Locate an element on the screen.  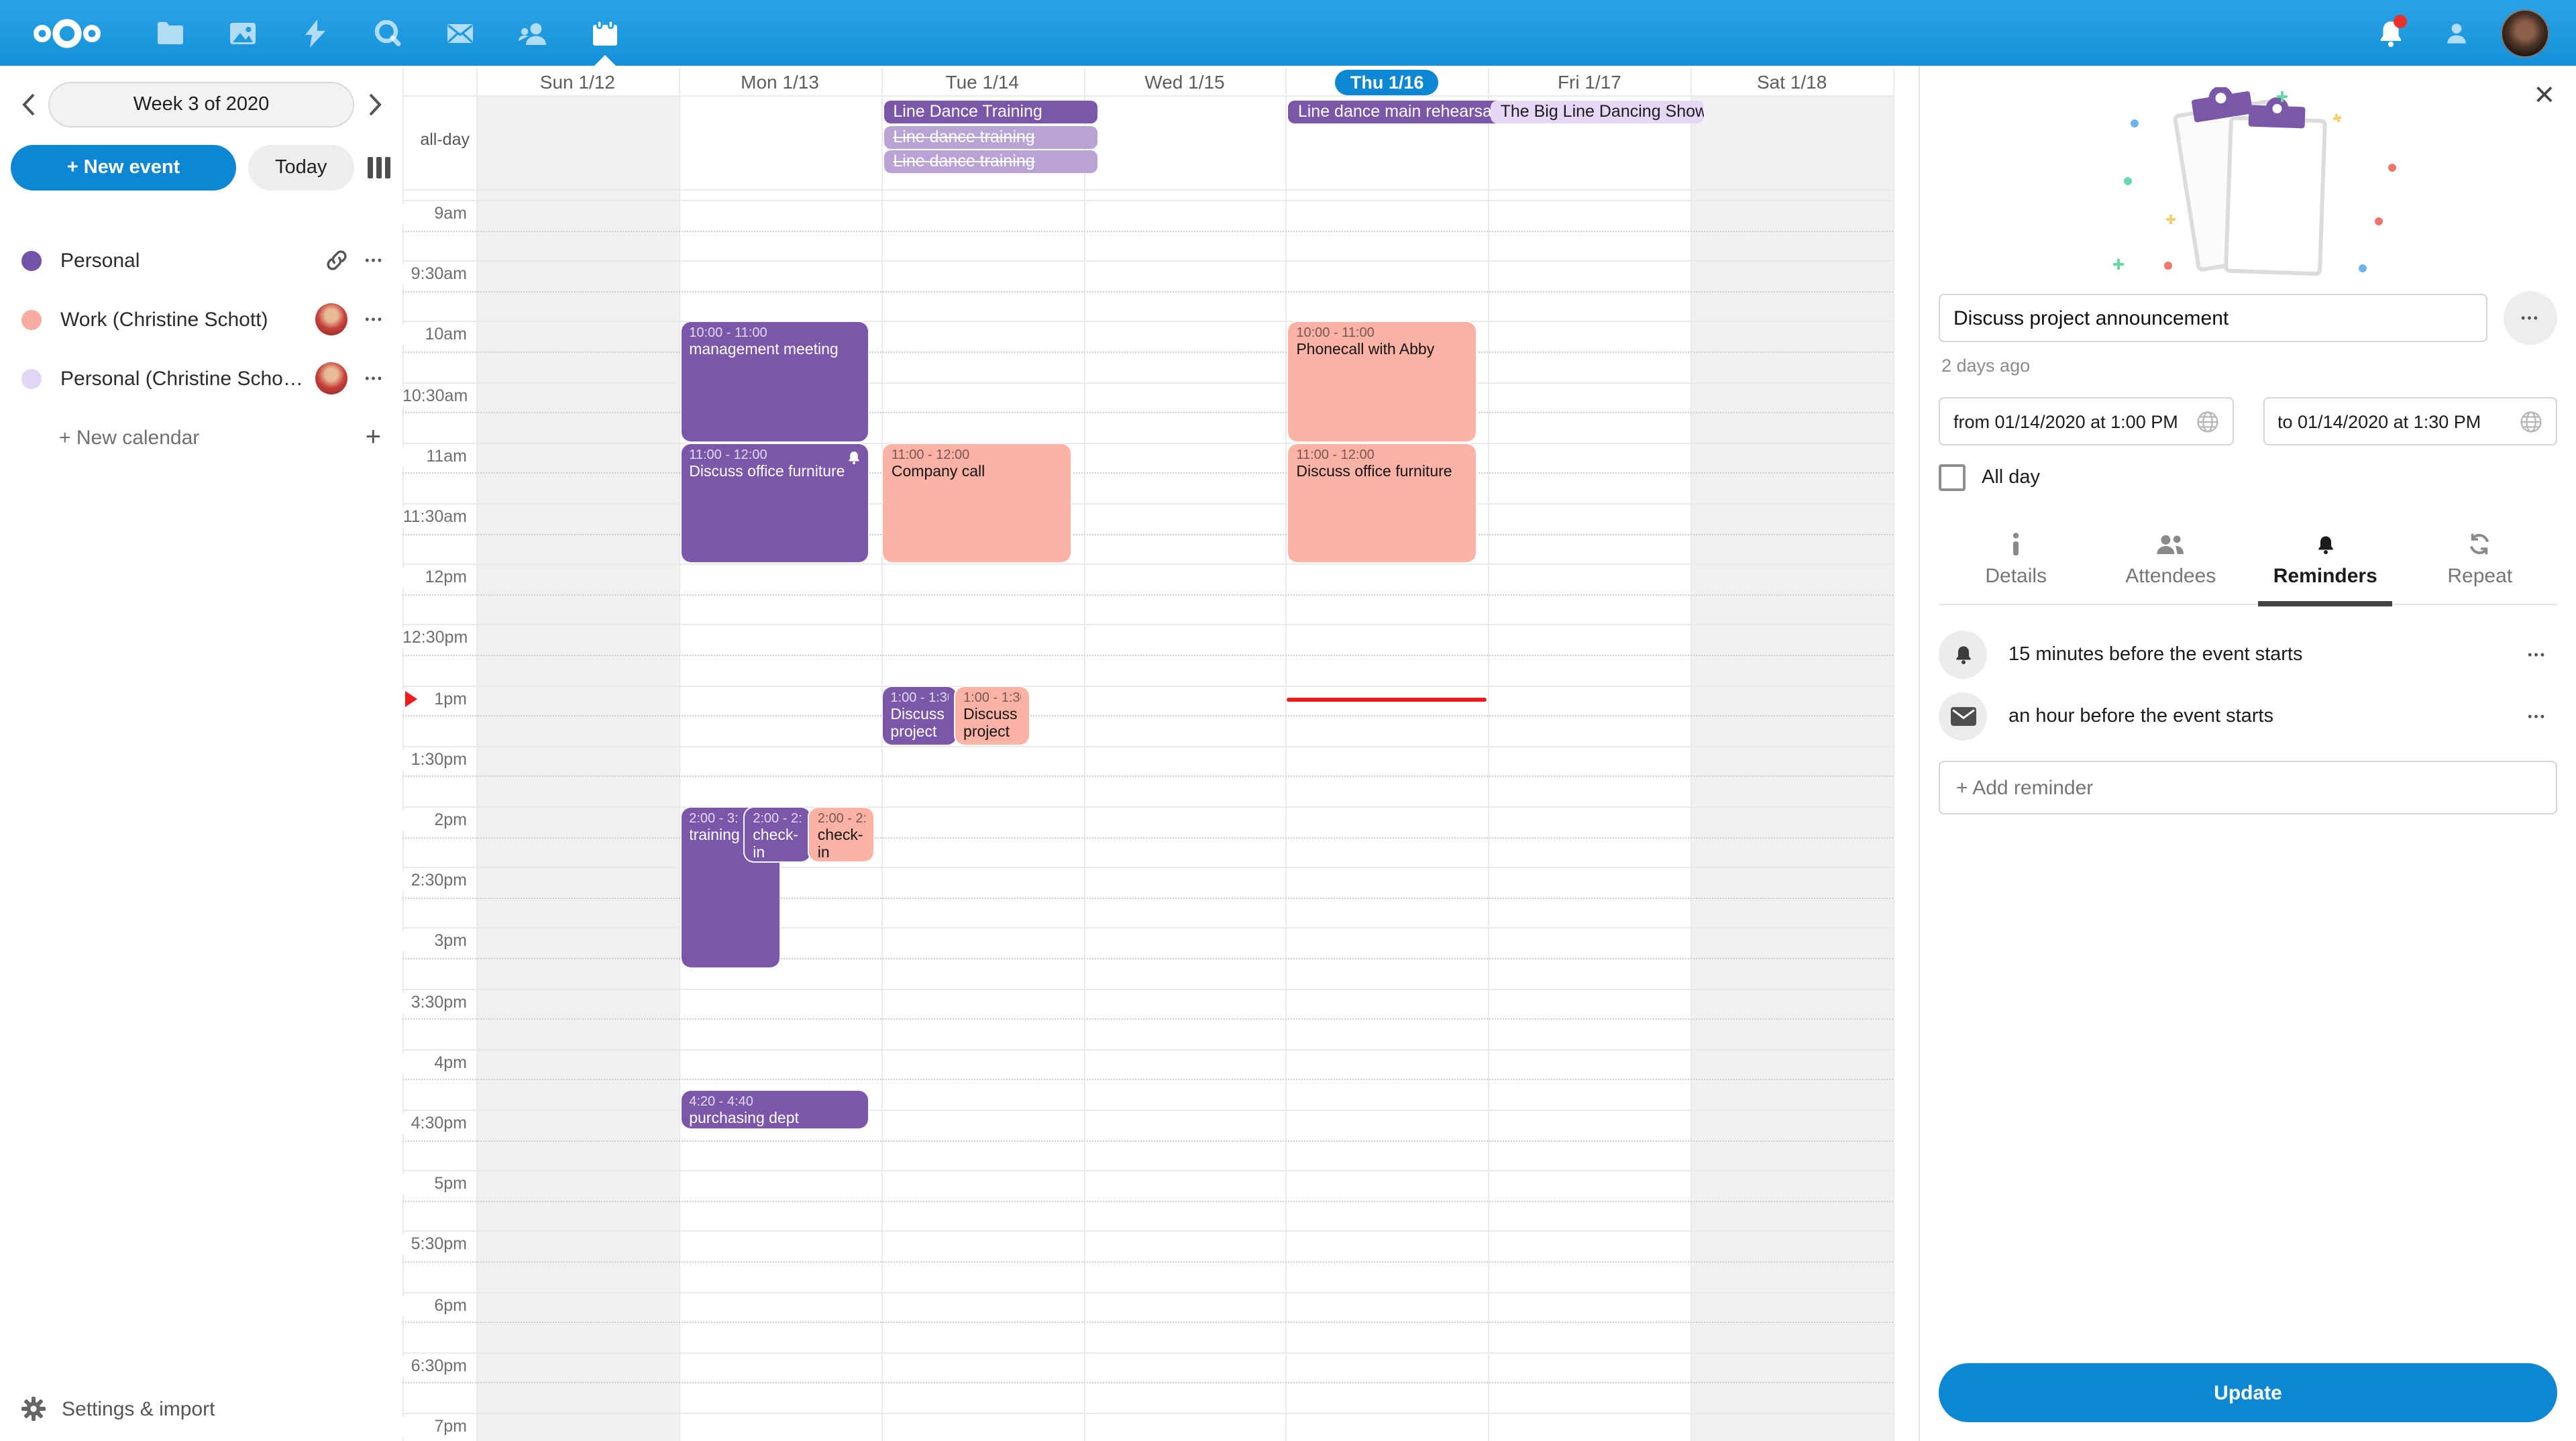
all-day-checkbox is located at coordinates (1952, 477).